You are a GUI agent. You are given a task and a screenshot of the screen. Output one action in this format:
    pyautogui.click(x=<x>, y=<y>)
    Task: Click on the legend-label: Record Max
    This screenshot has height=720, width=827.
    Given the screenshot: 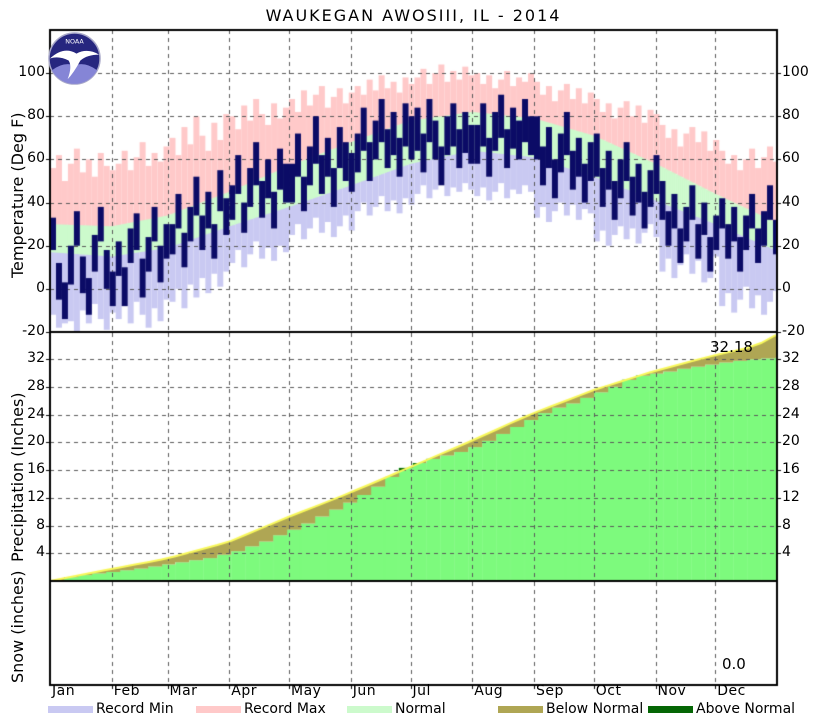 What is the action you would take?
    pyautogui.click(x=285, y=709)
    